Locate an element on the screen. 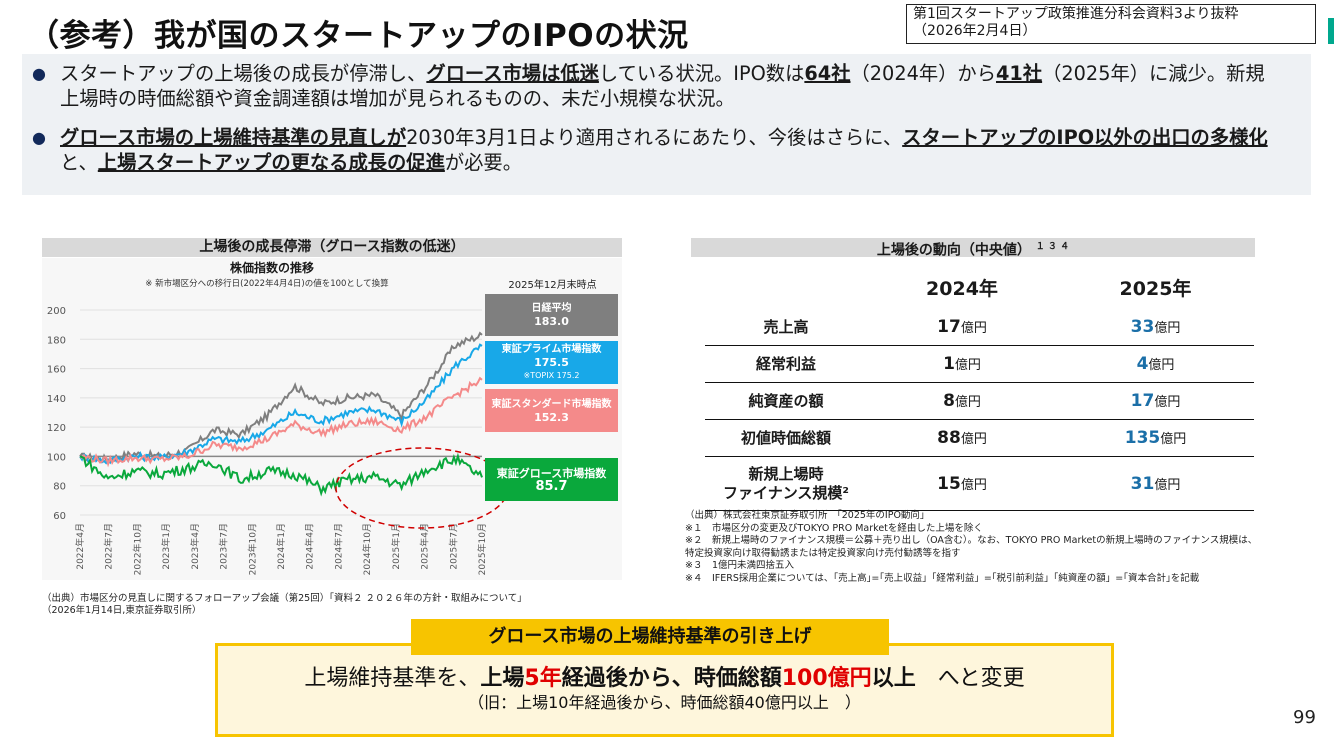 Image resolution: width=1334 pixels, height=750 pixels. table-row: 新規上場時 ファイナンス規模² 15億円 31億円 is located at coordinates (979, 484).